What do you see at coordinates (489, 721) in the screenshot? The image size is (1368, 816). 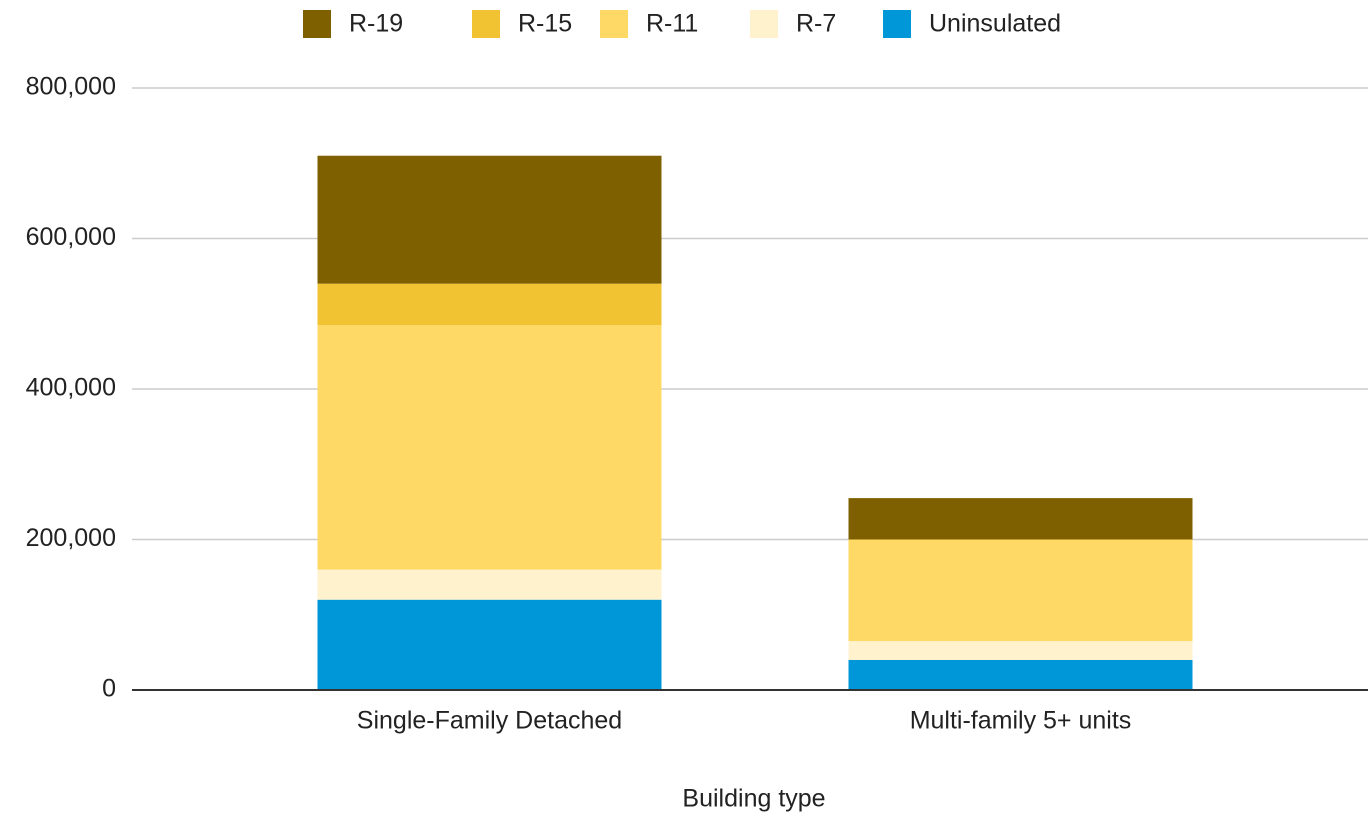 I see `x-tick-label: Single-Family Detached` at bounding box center [489, 721].